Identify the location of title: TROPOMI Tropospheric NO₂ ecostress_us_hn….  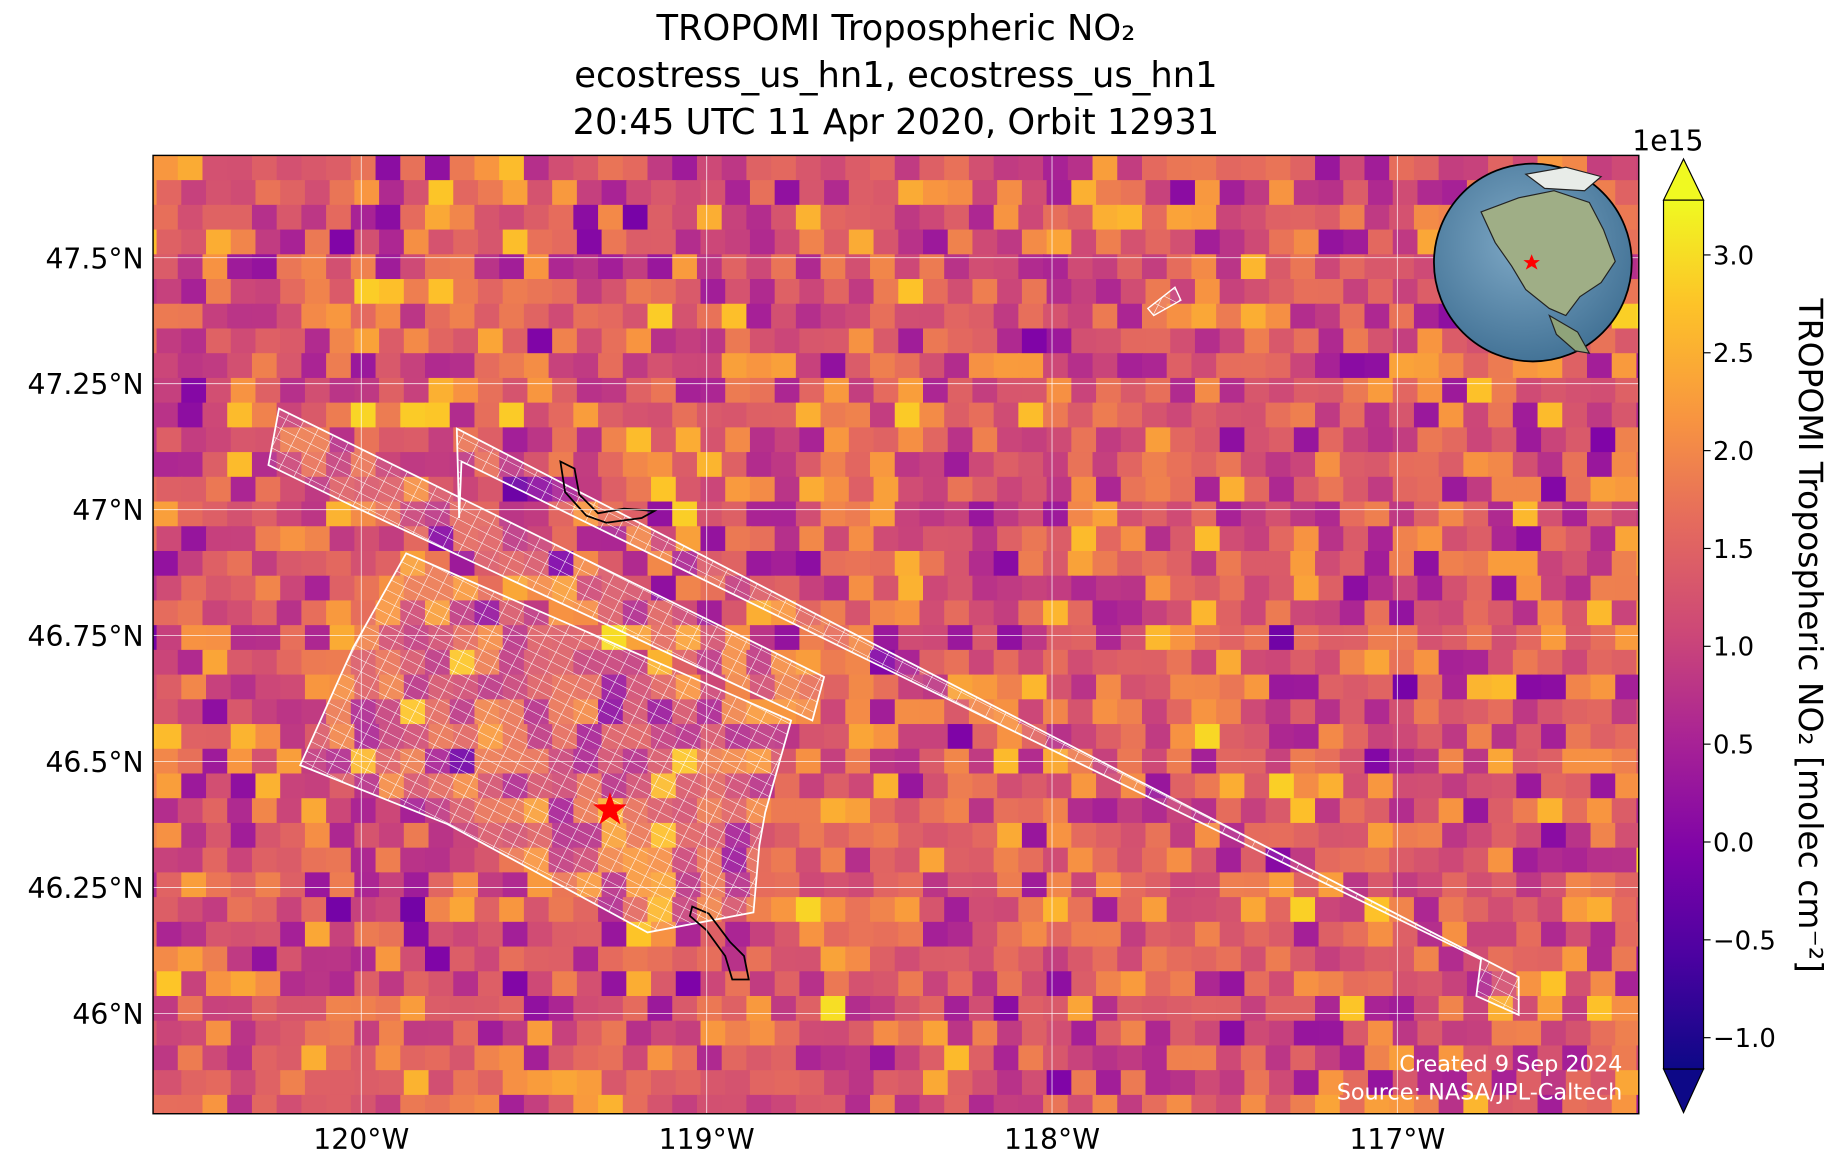
(896, 75).